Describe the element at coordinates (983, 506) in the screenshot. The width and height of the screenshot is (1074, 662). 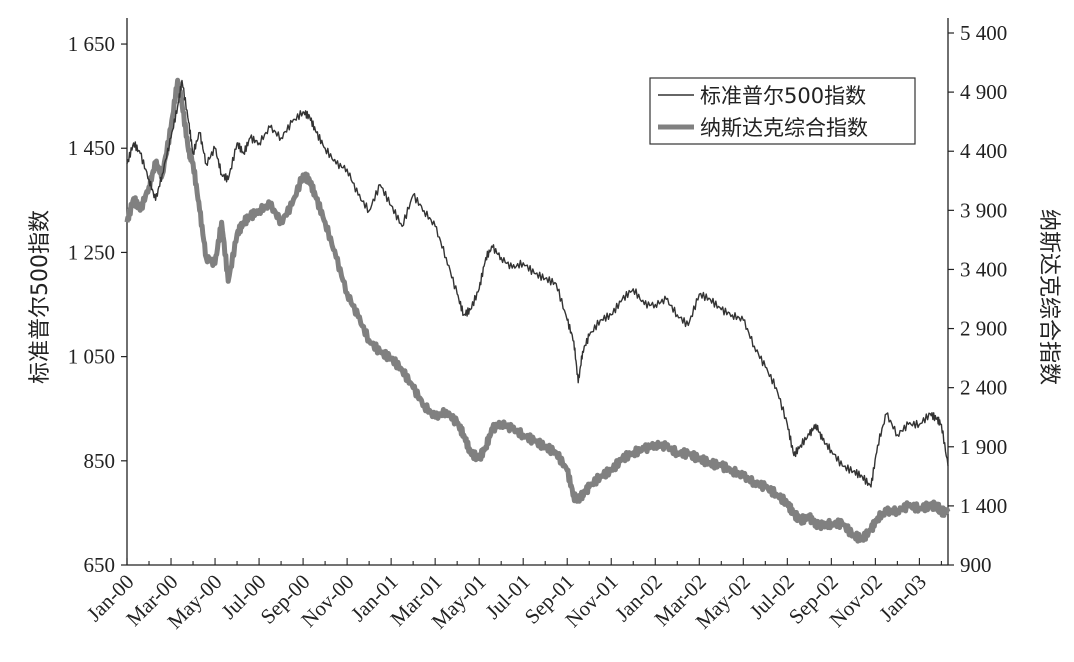
I see `y-right-tick-label: 1 400` at that location.